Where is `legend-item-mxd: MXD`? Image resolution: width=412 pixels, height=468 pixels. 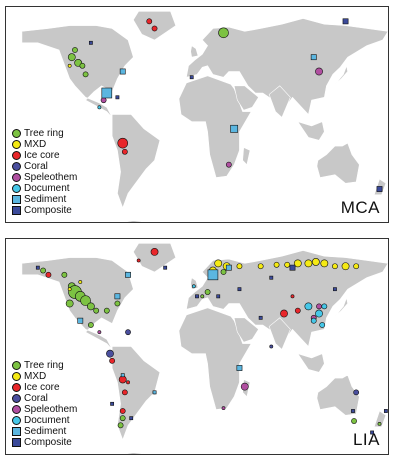 legend-item-mxd: MXD is located at coordinates (44, 144).